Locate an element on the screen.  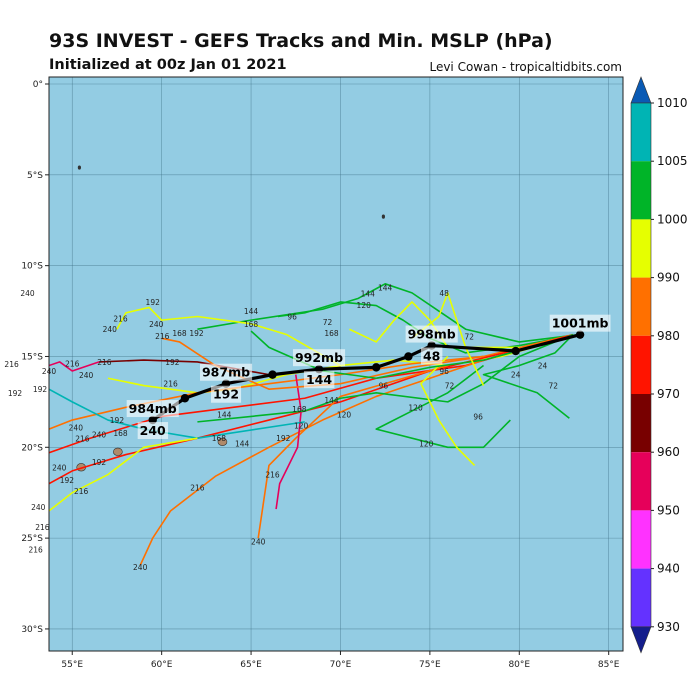
mean-hour-label: 144 is located at coordinates (319, 379).